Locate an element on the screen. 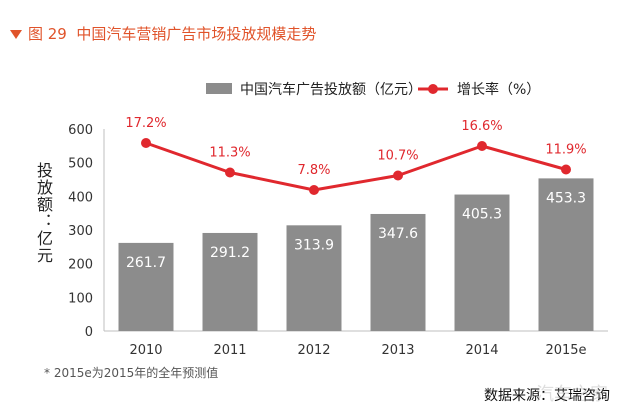 This screenshot has width=630, height=419. growth-rate-line is located at coordinates (356, 166).